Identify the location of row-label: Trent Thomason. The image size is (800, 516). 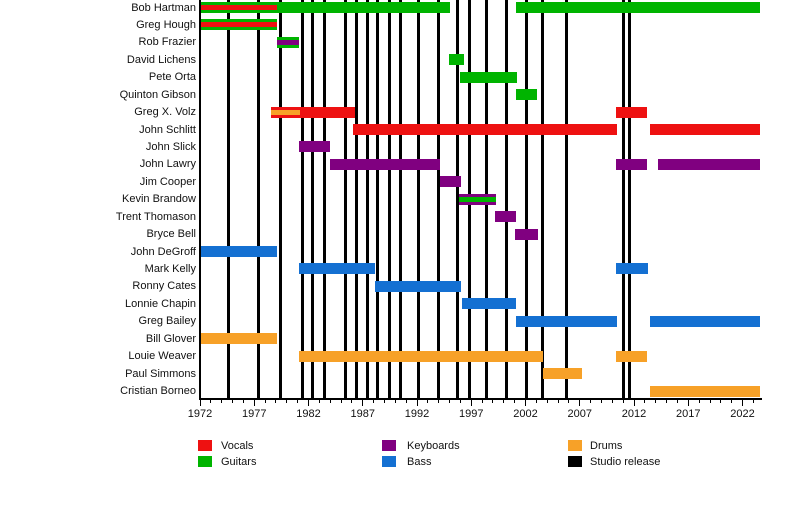
(155, 216).